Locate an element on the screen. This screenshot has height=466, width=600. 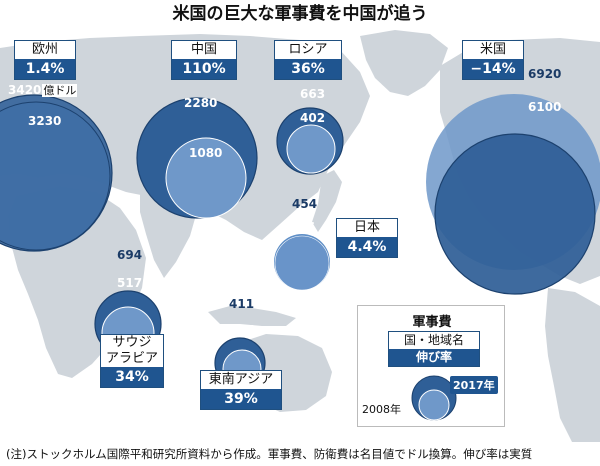
region-name-europe: 欧州 is located at coordinates (44, 49).